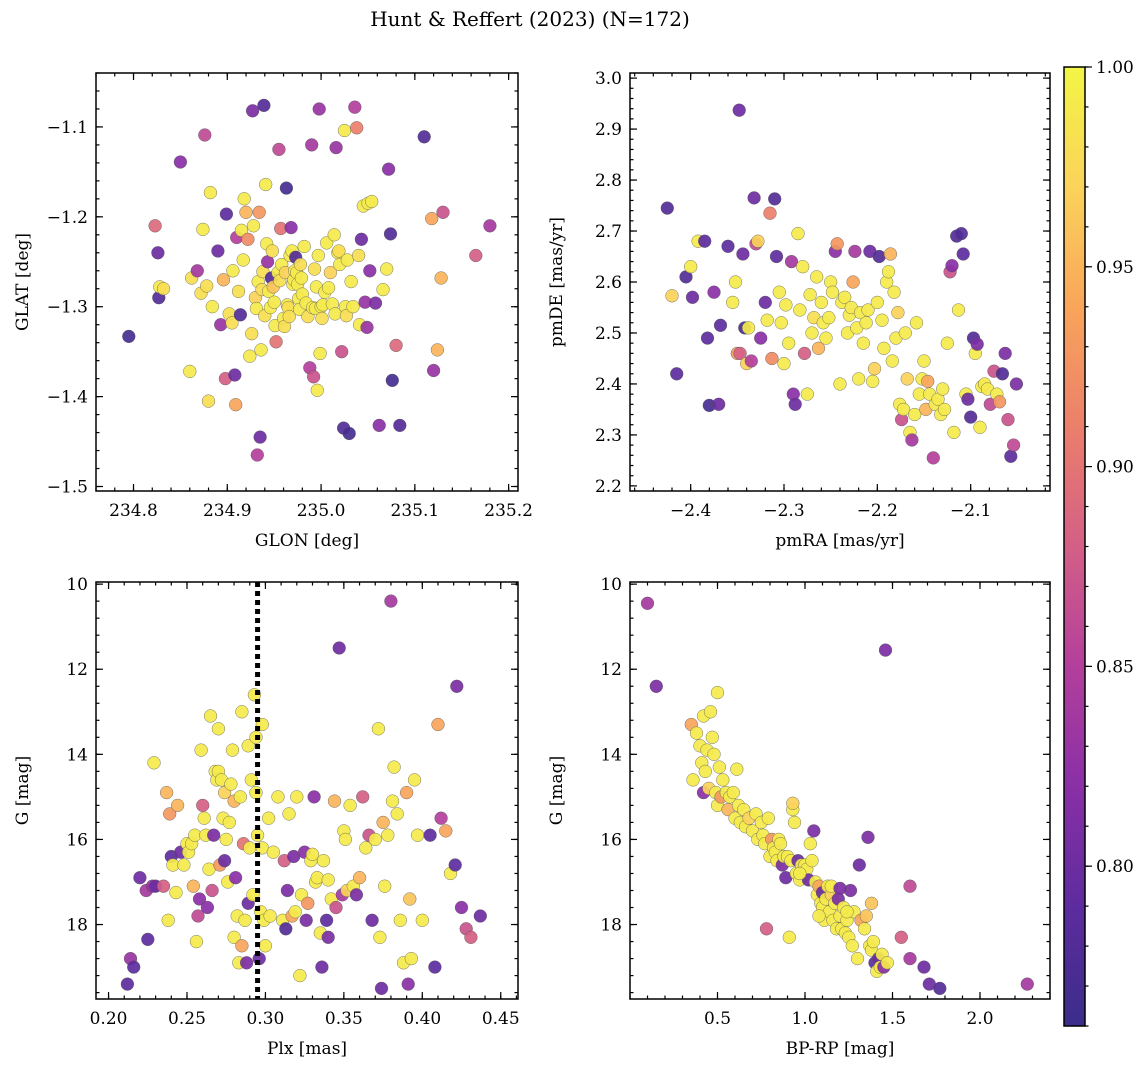 The height and width of the screenshot is (1067, 1148). What do you see at coordinates (557, 282) in the screenshot?
I see `y-axis-label: pmDE [mas/yr]` at bounding box center [557, 282].